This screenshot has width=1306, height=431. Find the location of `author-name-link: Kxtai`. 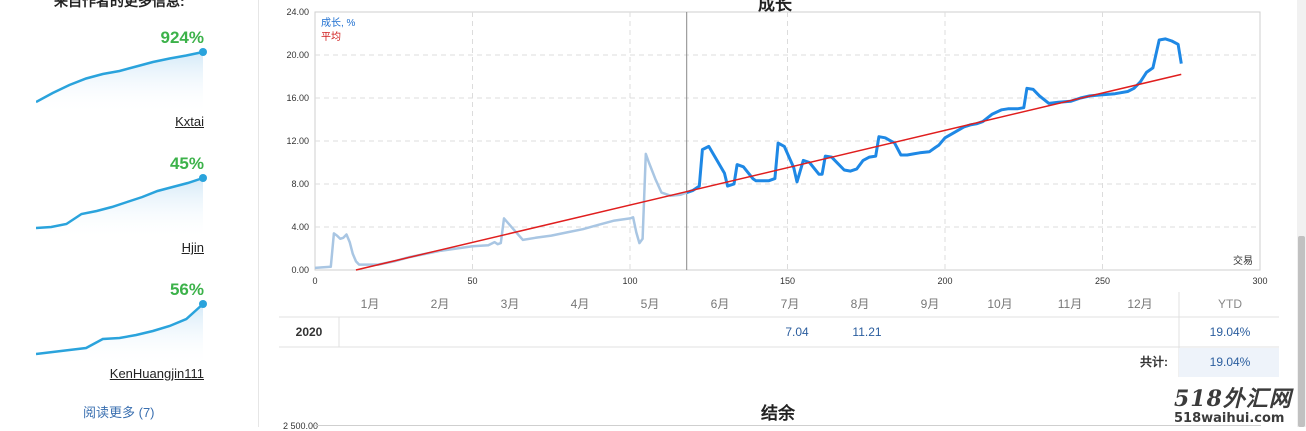

author-name-link: Kxtai is located at coordinates (189, 121).